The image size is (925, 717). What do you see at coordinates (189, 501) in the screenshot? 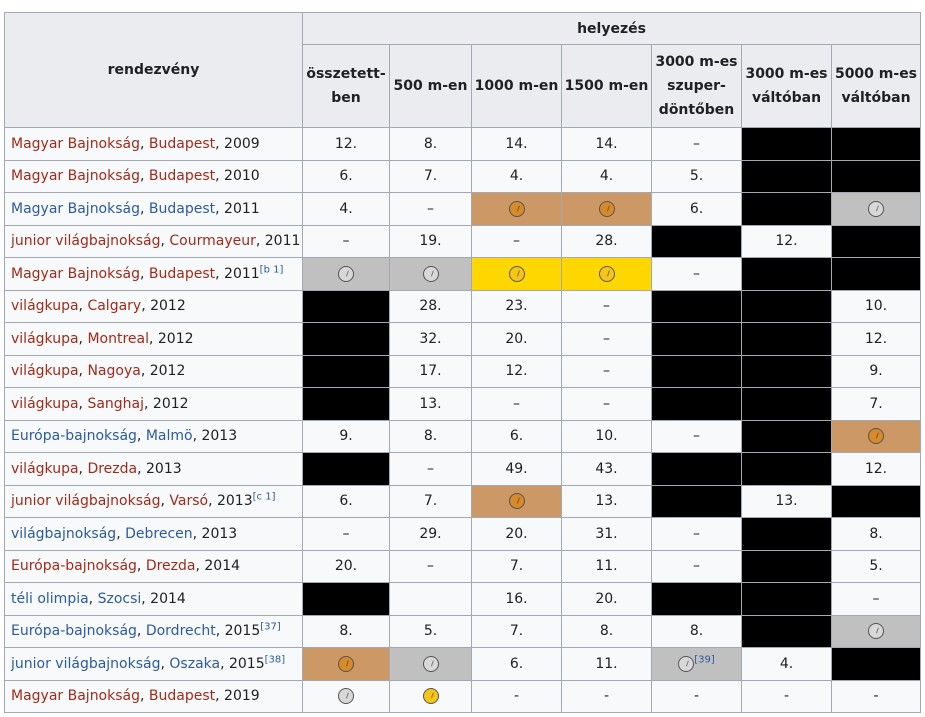
I see `event-link: Varsó` at bounding box center [189, 501].